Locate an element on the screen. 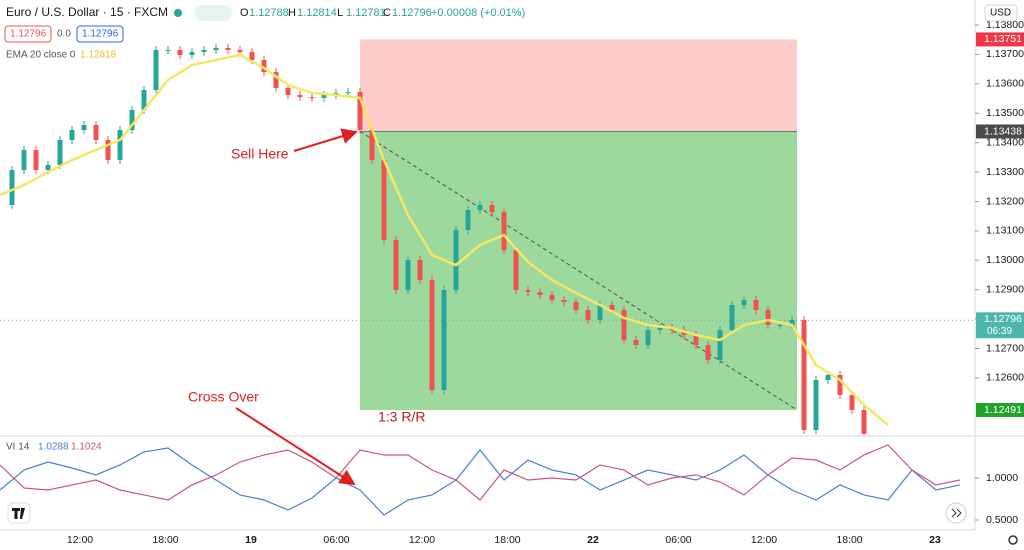  ohlc-value: 1.12814 is located at coordinates (317, 13).